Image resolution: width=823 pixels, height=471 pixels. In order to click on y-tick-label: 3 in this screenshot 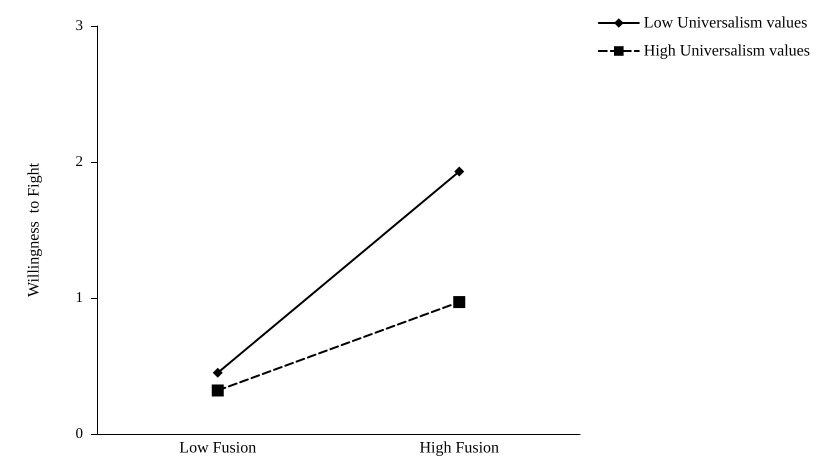, I will do `click(79, 26)`.